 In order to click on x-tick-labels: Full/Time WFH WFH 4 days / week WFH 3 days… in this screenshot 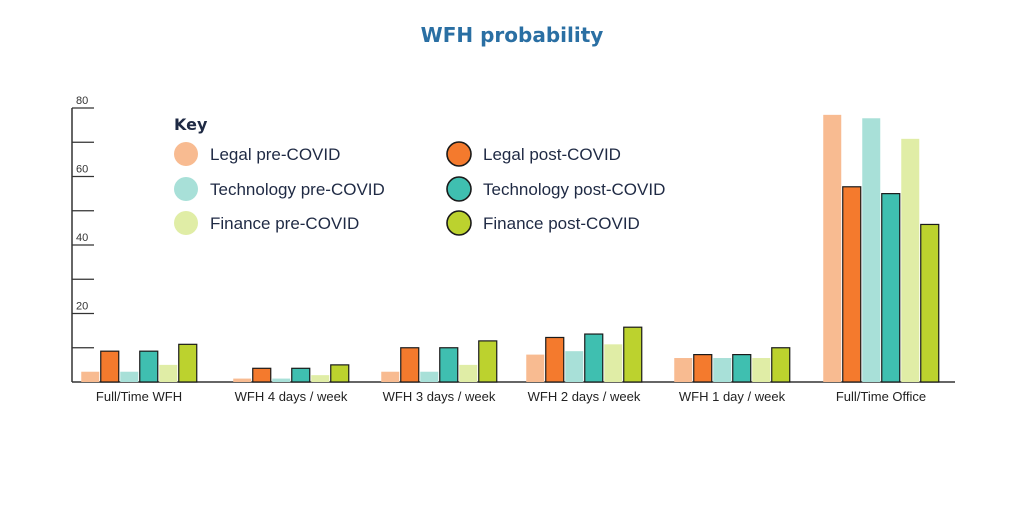, I will do `click(511, 396)`.